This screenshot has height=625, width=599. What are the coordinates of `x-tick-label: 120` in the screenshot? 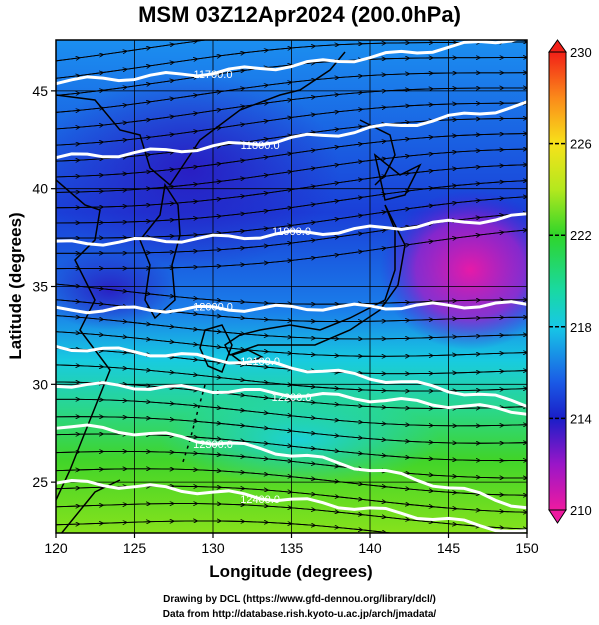 It's located at (56, 548).